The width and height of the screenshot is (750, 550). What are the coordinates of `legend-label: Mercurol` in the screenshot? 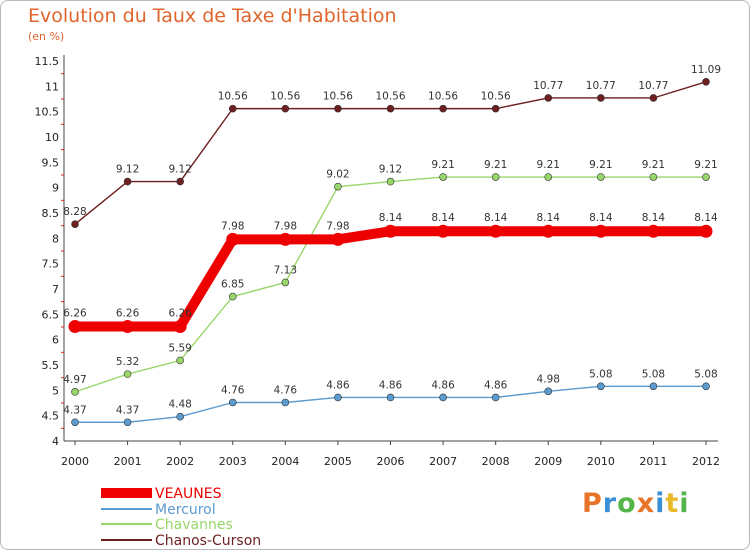 It's located at (185, 510).